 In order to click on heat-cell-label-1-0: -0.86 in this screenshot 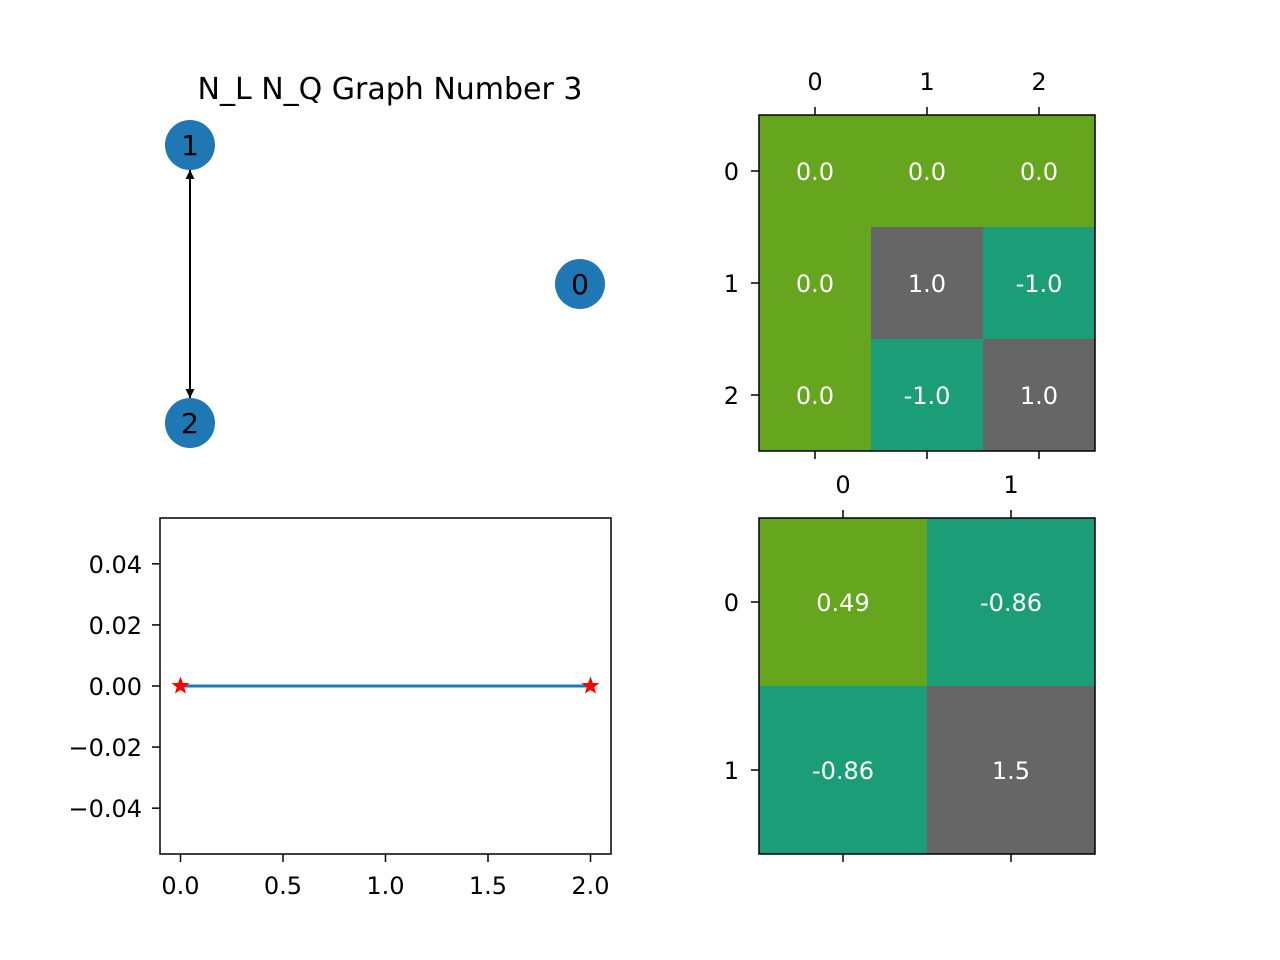, I will do `click(843, 771)`.